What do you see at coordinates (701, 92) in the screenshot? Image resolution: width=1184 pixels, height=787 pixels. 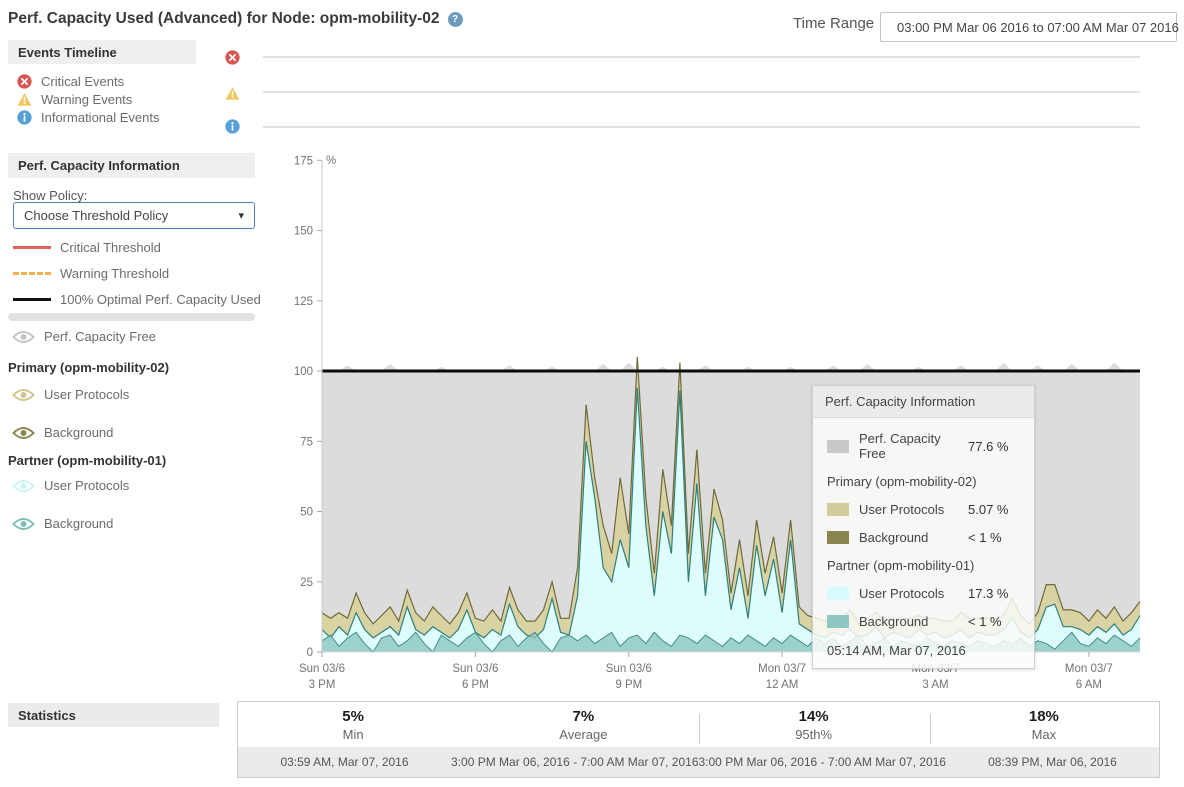 I see `timeline-warning-track` at bounding box center [701, 92].